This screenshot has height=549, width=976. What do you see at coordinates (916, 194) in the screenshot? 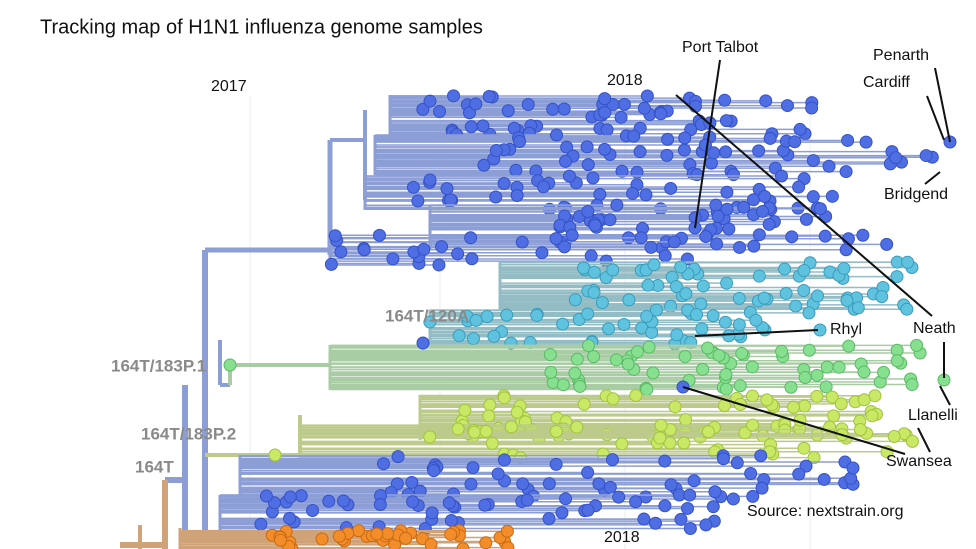
I see `location-label: Bridgend` at bounding box center [916, 194].